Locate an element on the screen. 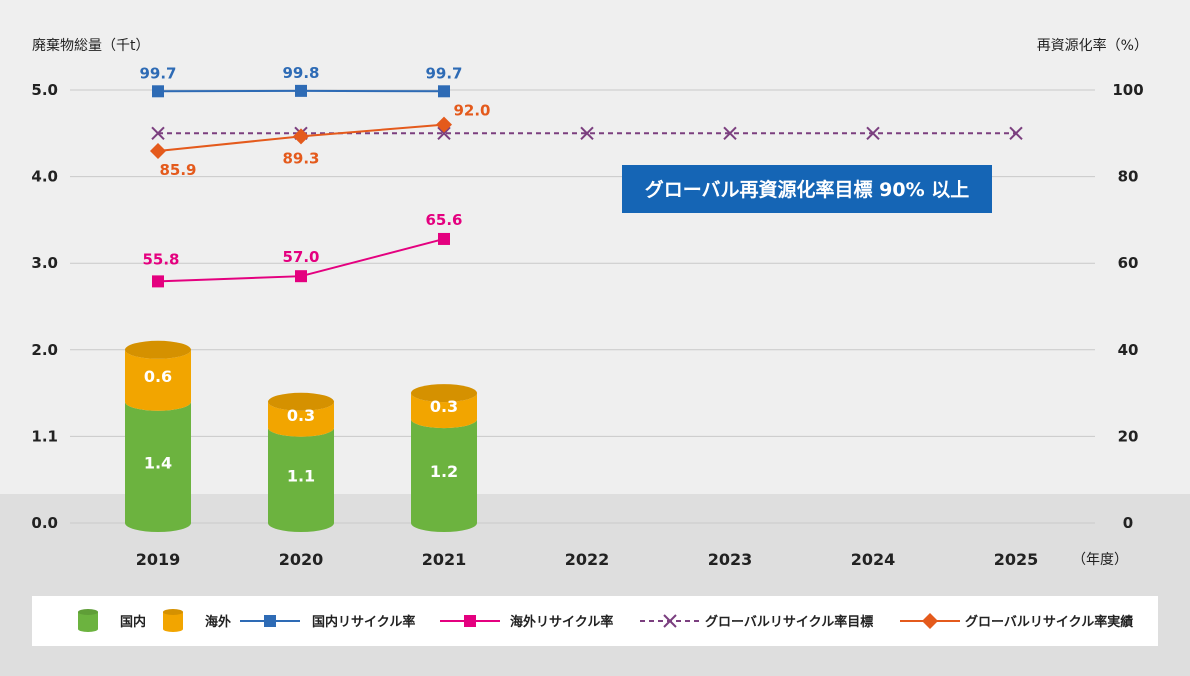 Image resolution: width=1190 pixels, height=676 pixels. target-banner is located at coordinates (807, 189).